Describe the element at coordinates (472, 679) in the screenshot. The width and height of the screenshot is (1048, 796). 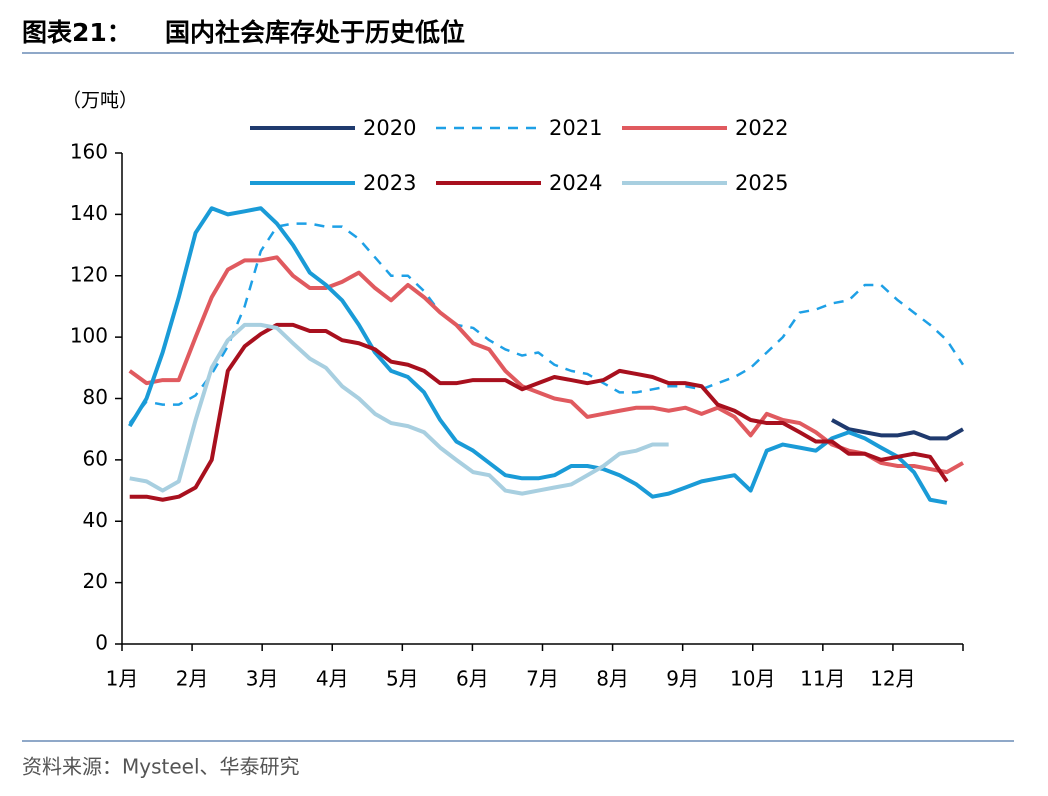
I see `x-tick-label: 6月` at that location.